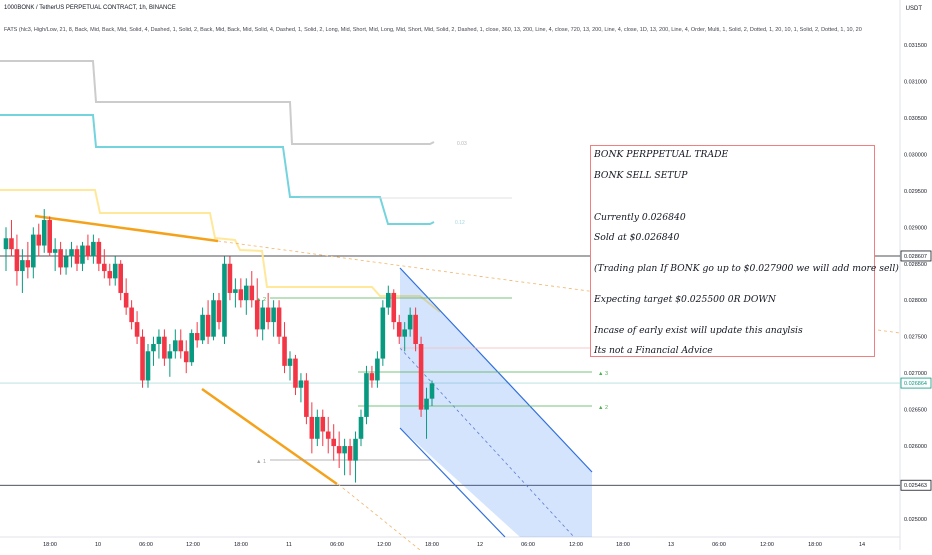 The height and width of the screenshot is (555, 932). What do you see at coordinates (915, 228) in the screenshot?
I see `y-tick-label: 0.029000` at bounding box center [915, 228].